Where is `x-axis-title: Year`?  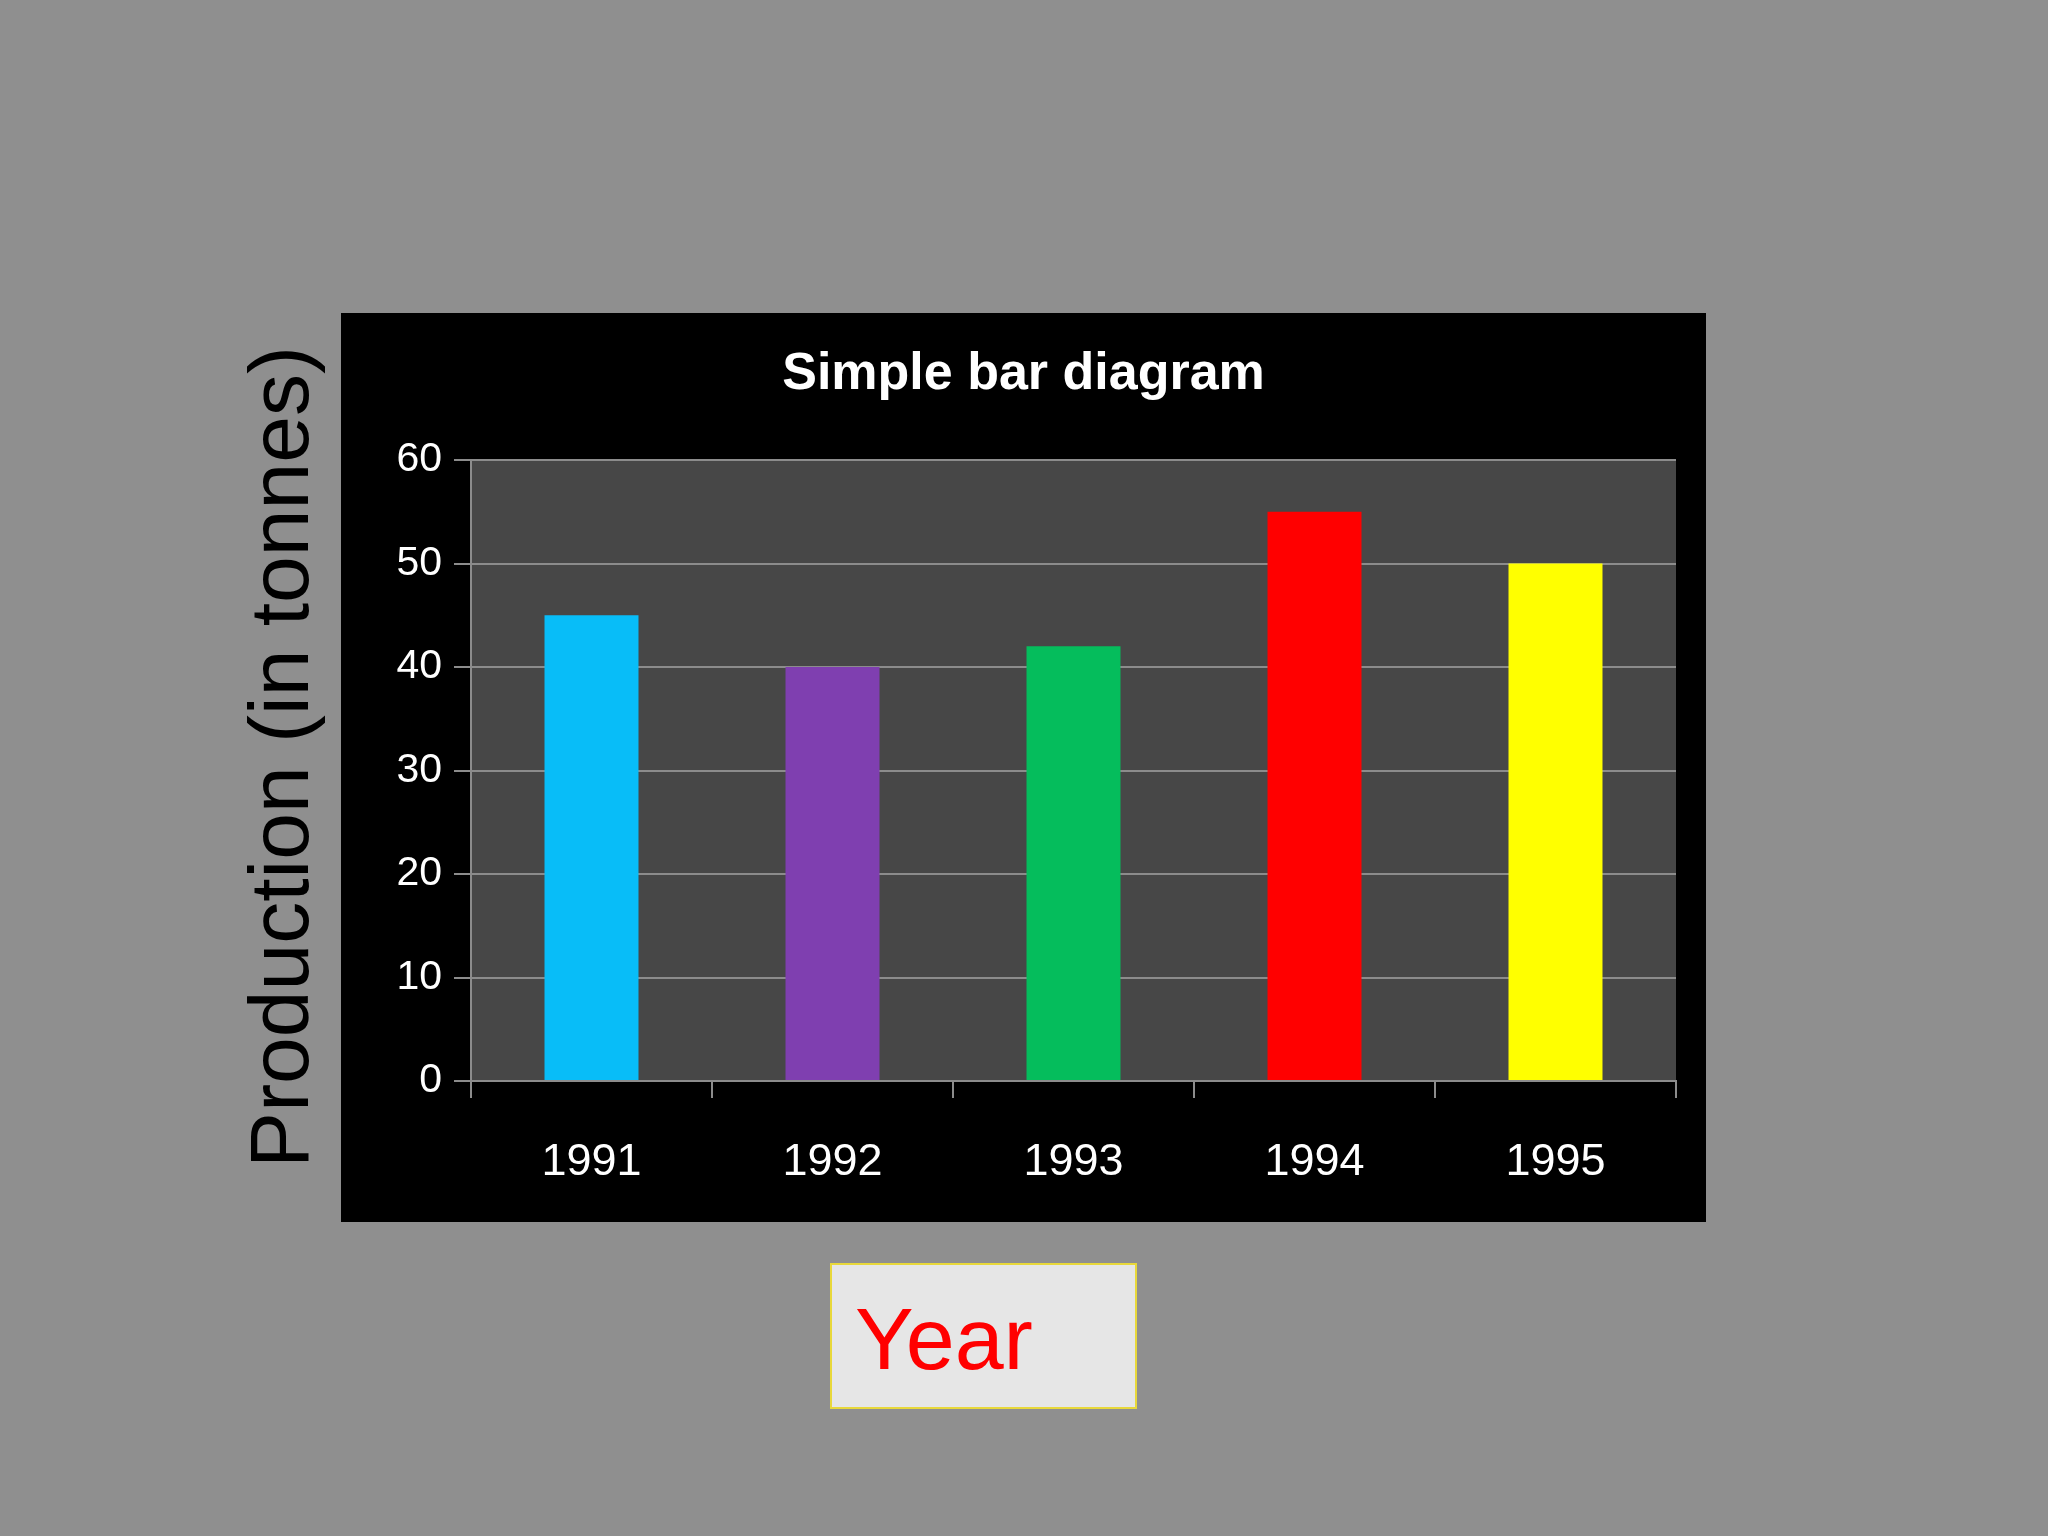 x-axis-title: Year is located at coordinates (944, 1339).